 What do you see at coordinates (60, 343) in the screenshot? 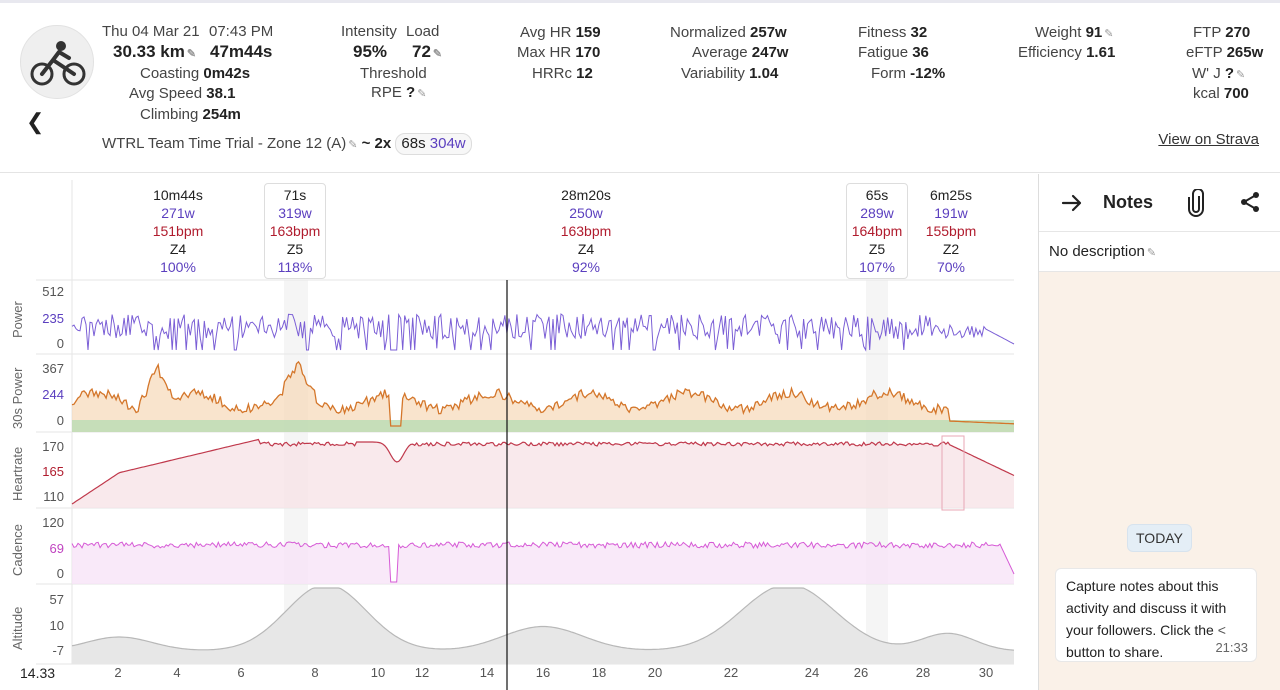
I see `power-tick-min: 0` at bounding box center [60, 343].